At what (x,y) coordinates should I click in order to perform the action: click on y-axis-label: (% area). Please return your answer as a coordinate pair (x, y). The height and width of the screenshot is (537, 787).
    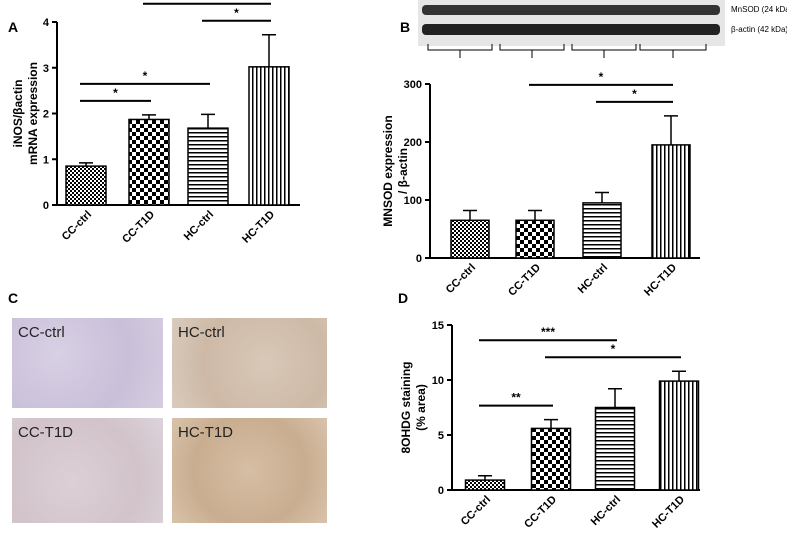
    Looking at the image, I should click on (421, 407).